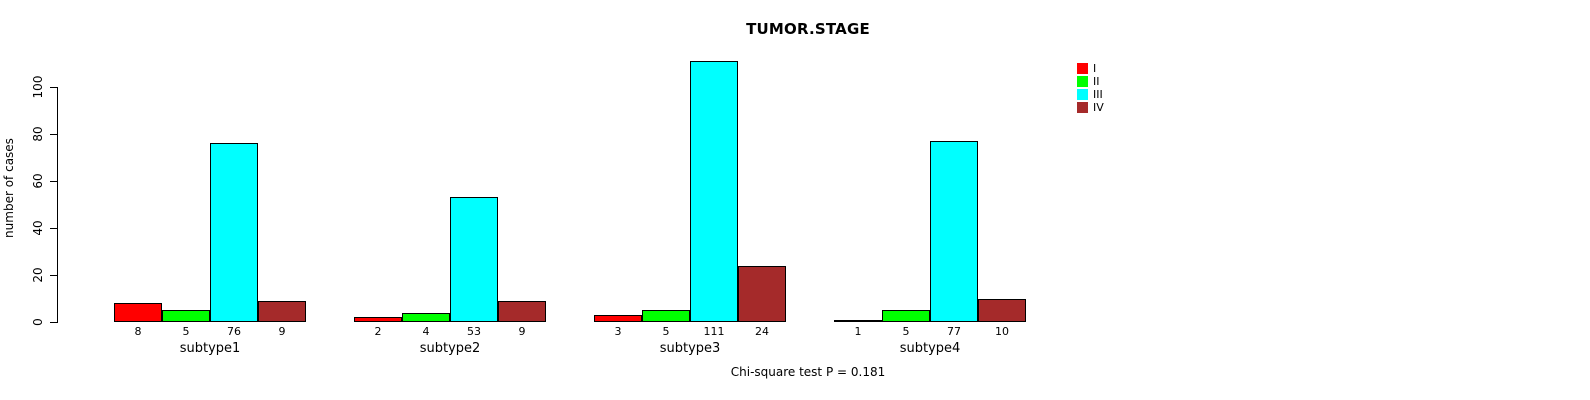 The width and height of the screenshot is (1590, 400). I want to click on bar-subtype3-I, so click(618, 318).